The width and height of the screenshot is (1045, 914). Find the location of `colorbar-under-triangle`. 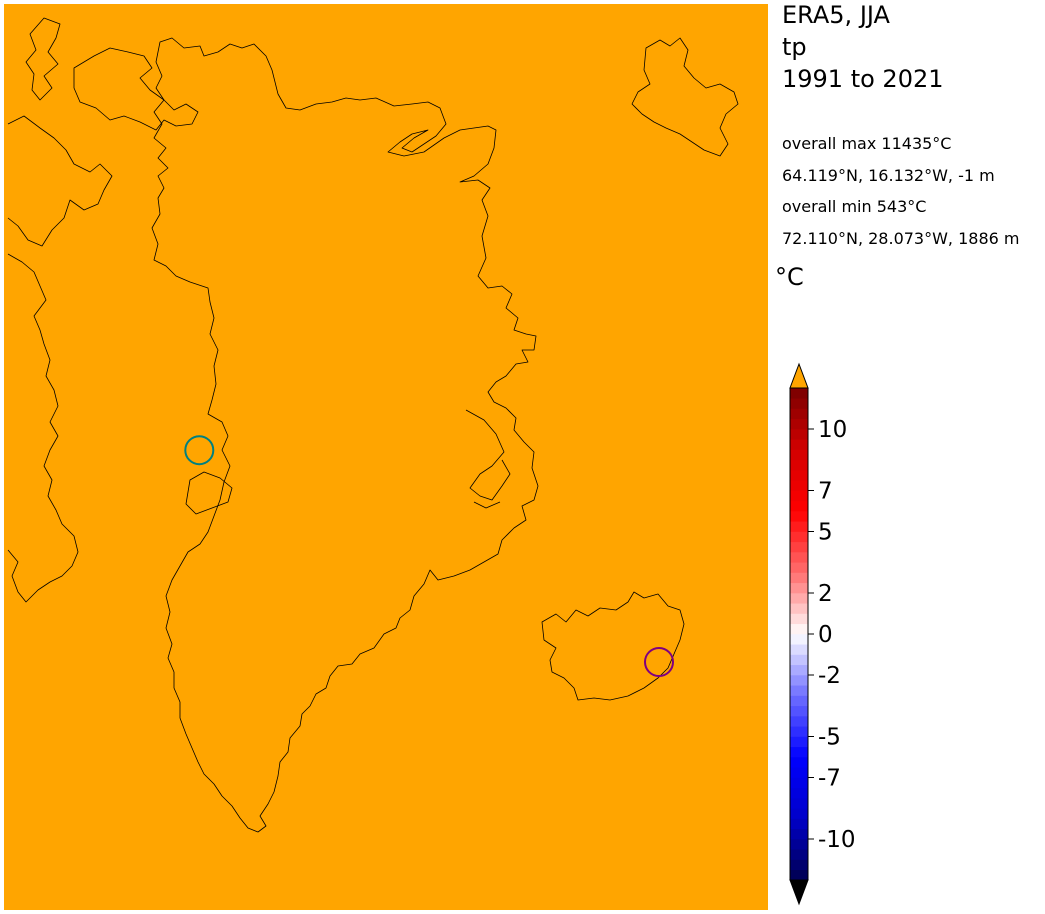

colorbar-under-triangle is located at coordinates (799, 892).